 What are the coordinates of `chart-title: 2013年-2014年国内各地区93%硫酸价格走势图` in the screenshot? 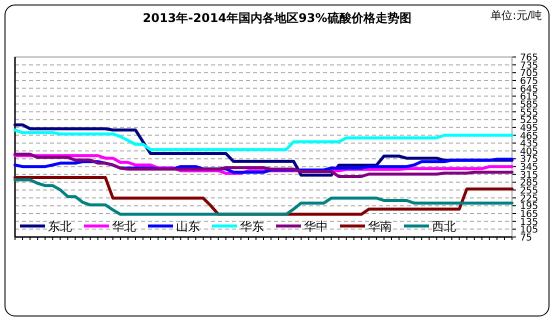 It's located at (277, 18).